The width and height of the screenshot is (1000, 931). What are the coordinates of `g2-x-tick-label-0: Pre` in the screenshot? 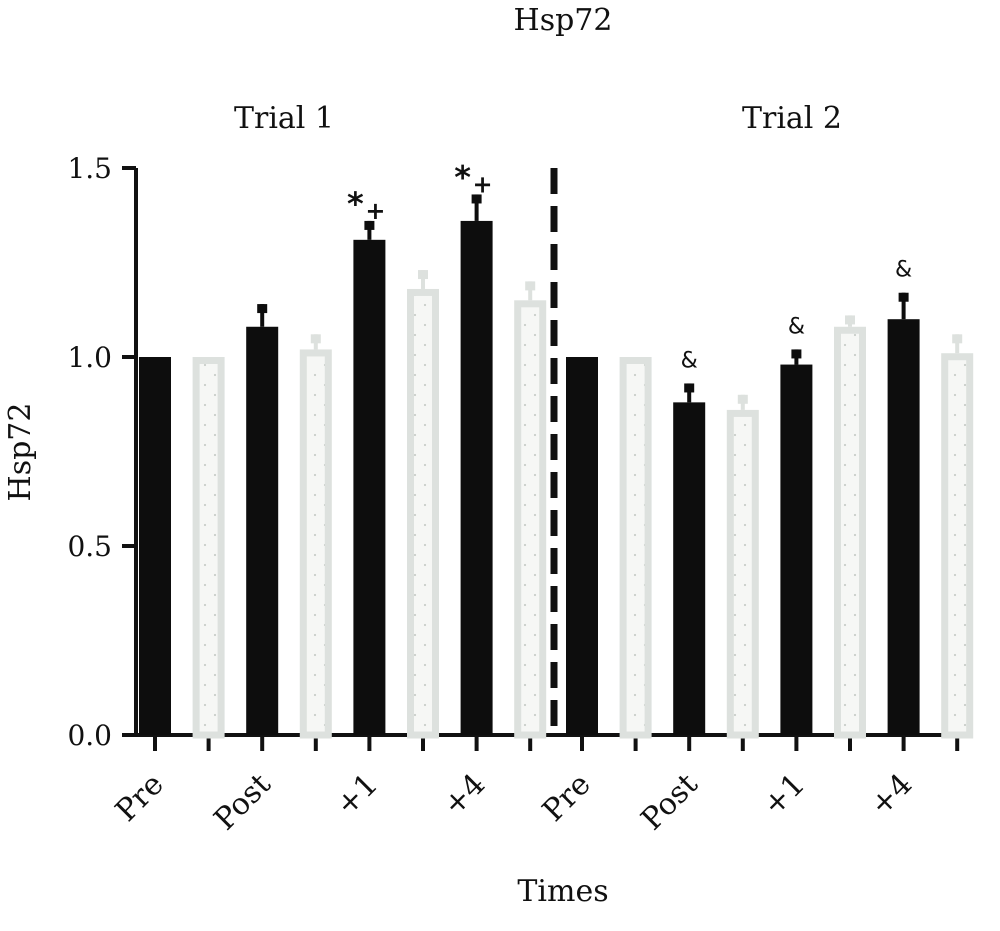 It's located at (567, 798).